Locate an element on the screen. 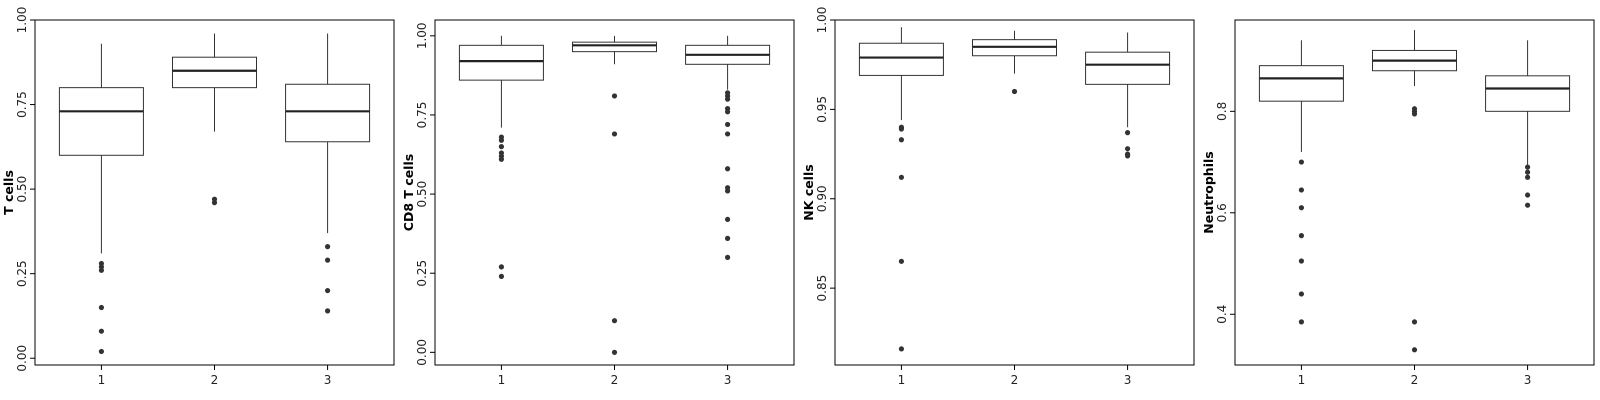 The height and width of the screenshot is (400, 1600). y-tick-label: 0.50 is located at coordinates (422, 194).